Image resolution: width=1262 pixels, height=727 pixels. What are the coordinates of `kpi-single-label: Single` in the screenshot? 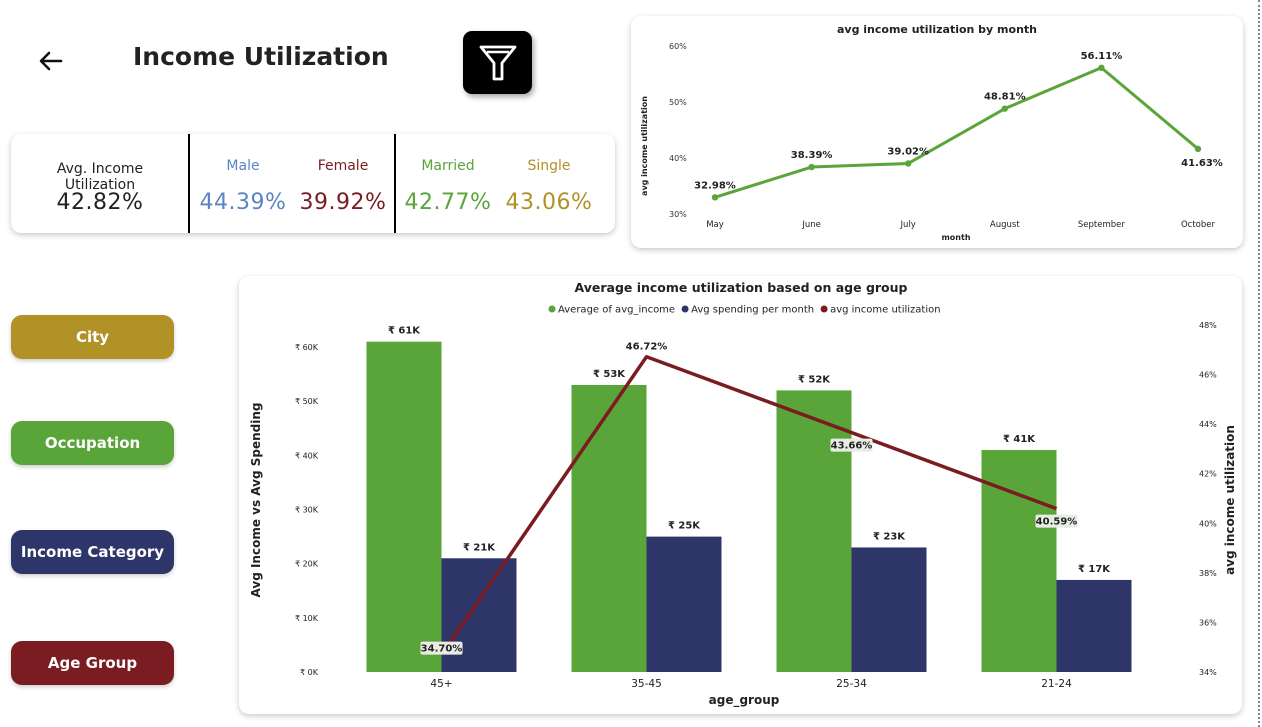 It's located at (549, 166).